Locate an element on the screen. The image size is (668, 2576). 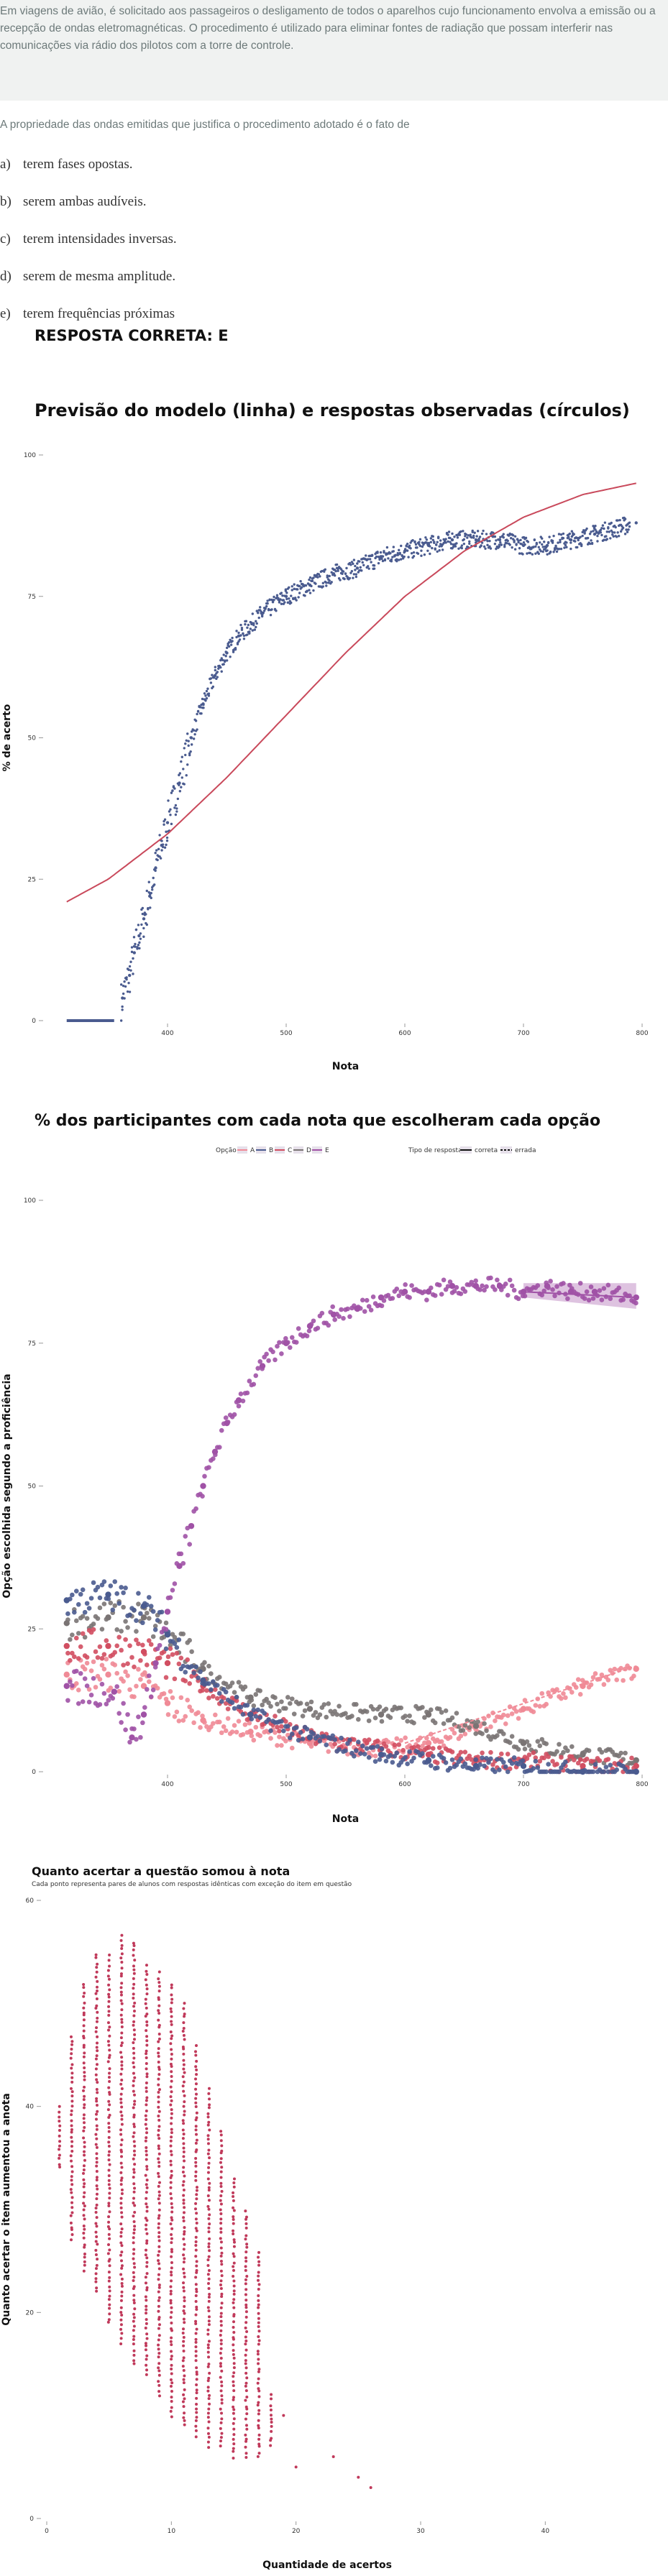
option-a: a) terem fases opostas. is located at coordinates (66, 164).